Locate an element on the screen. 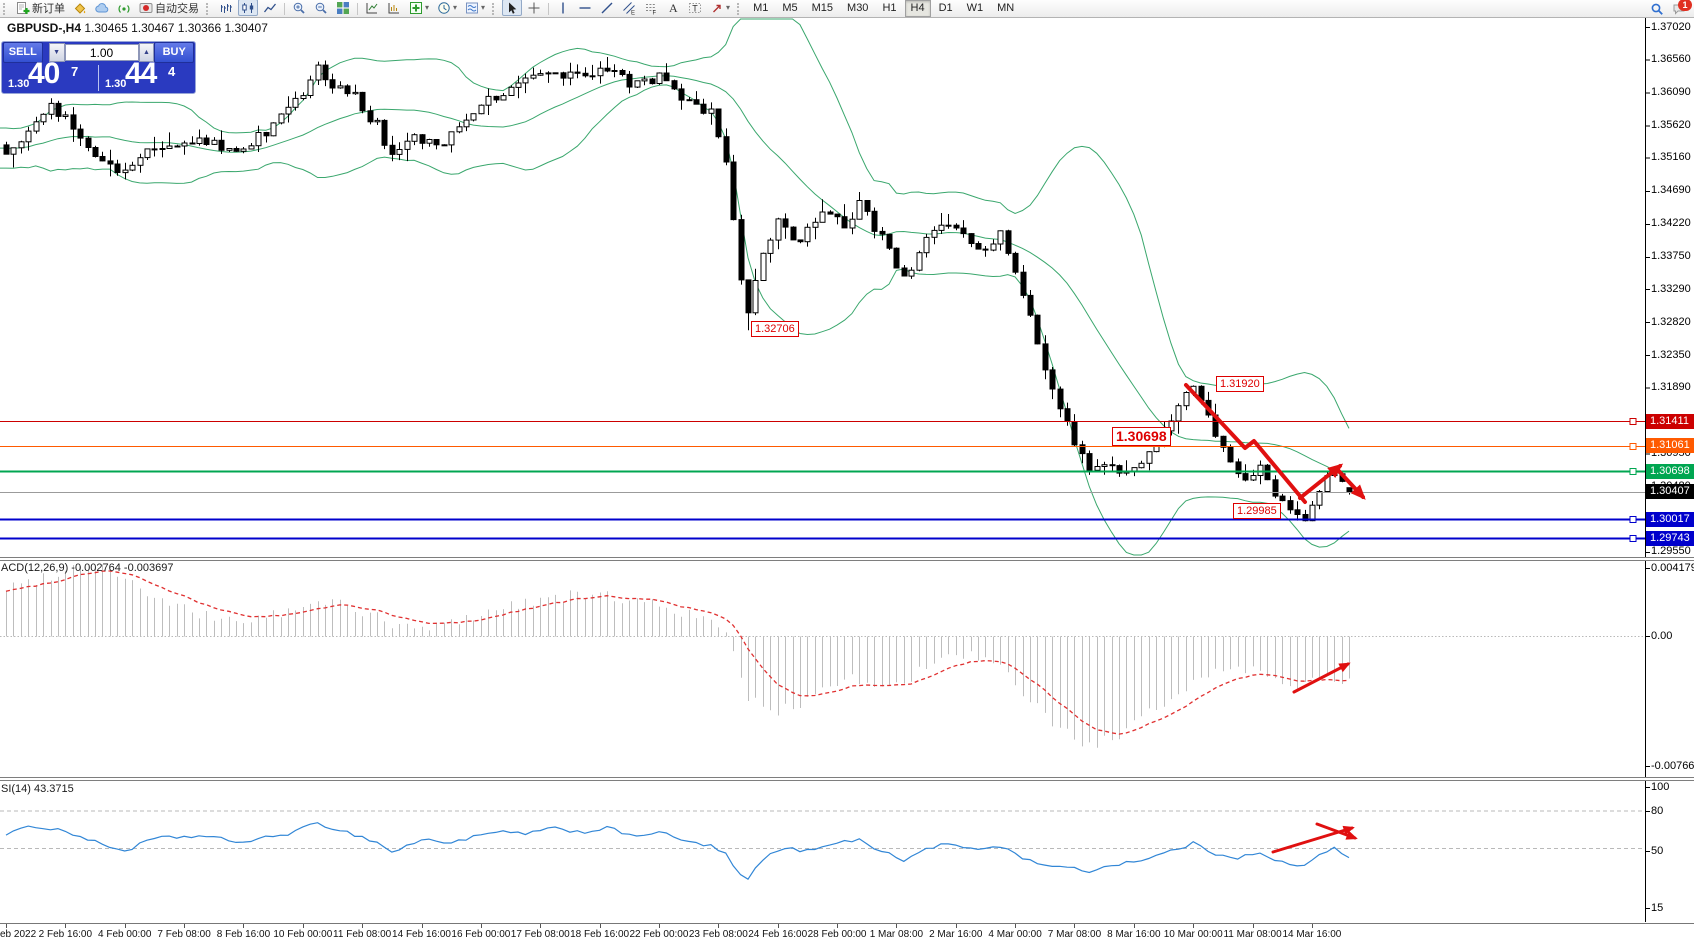 The height and width of the screenshot is (942, 1694). indicators-button: ▾ is located at coordinates (419, 8).